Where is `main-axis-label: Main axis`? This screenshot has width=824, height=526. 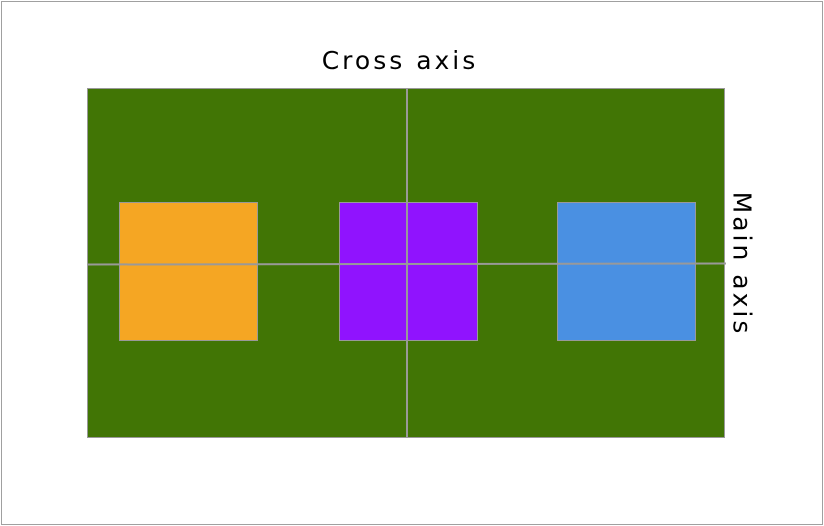
main-axis-label: Main axis is located at coordinates (742, 264).